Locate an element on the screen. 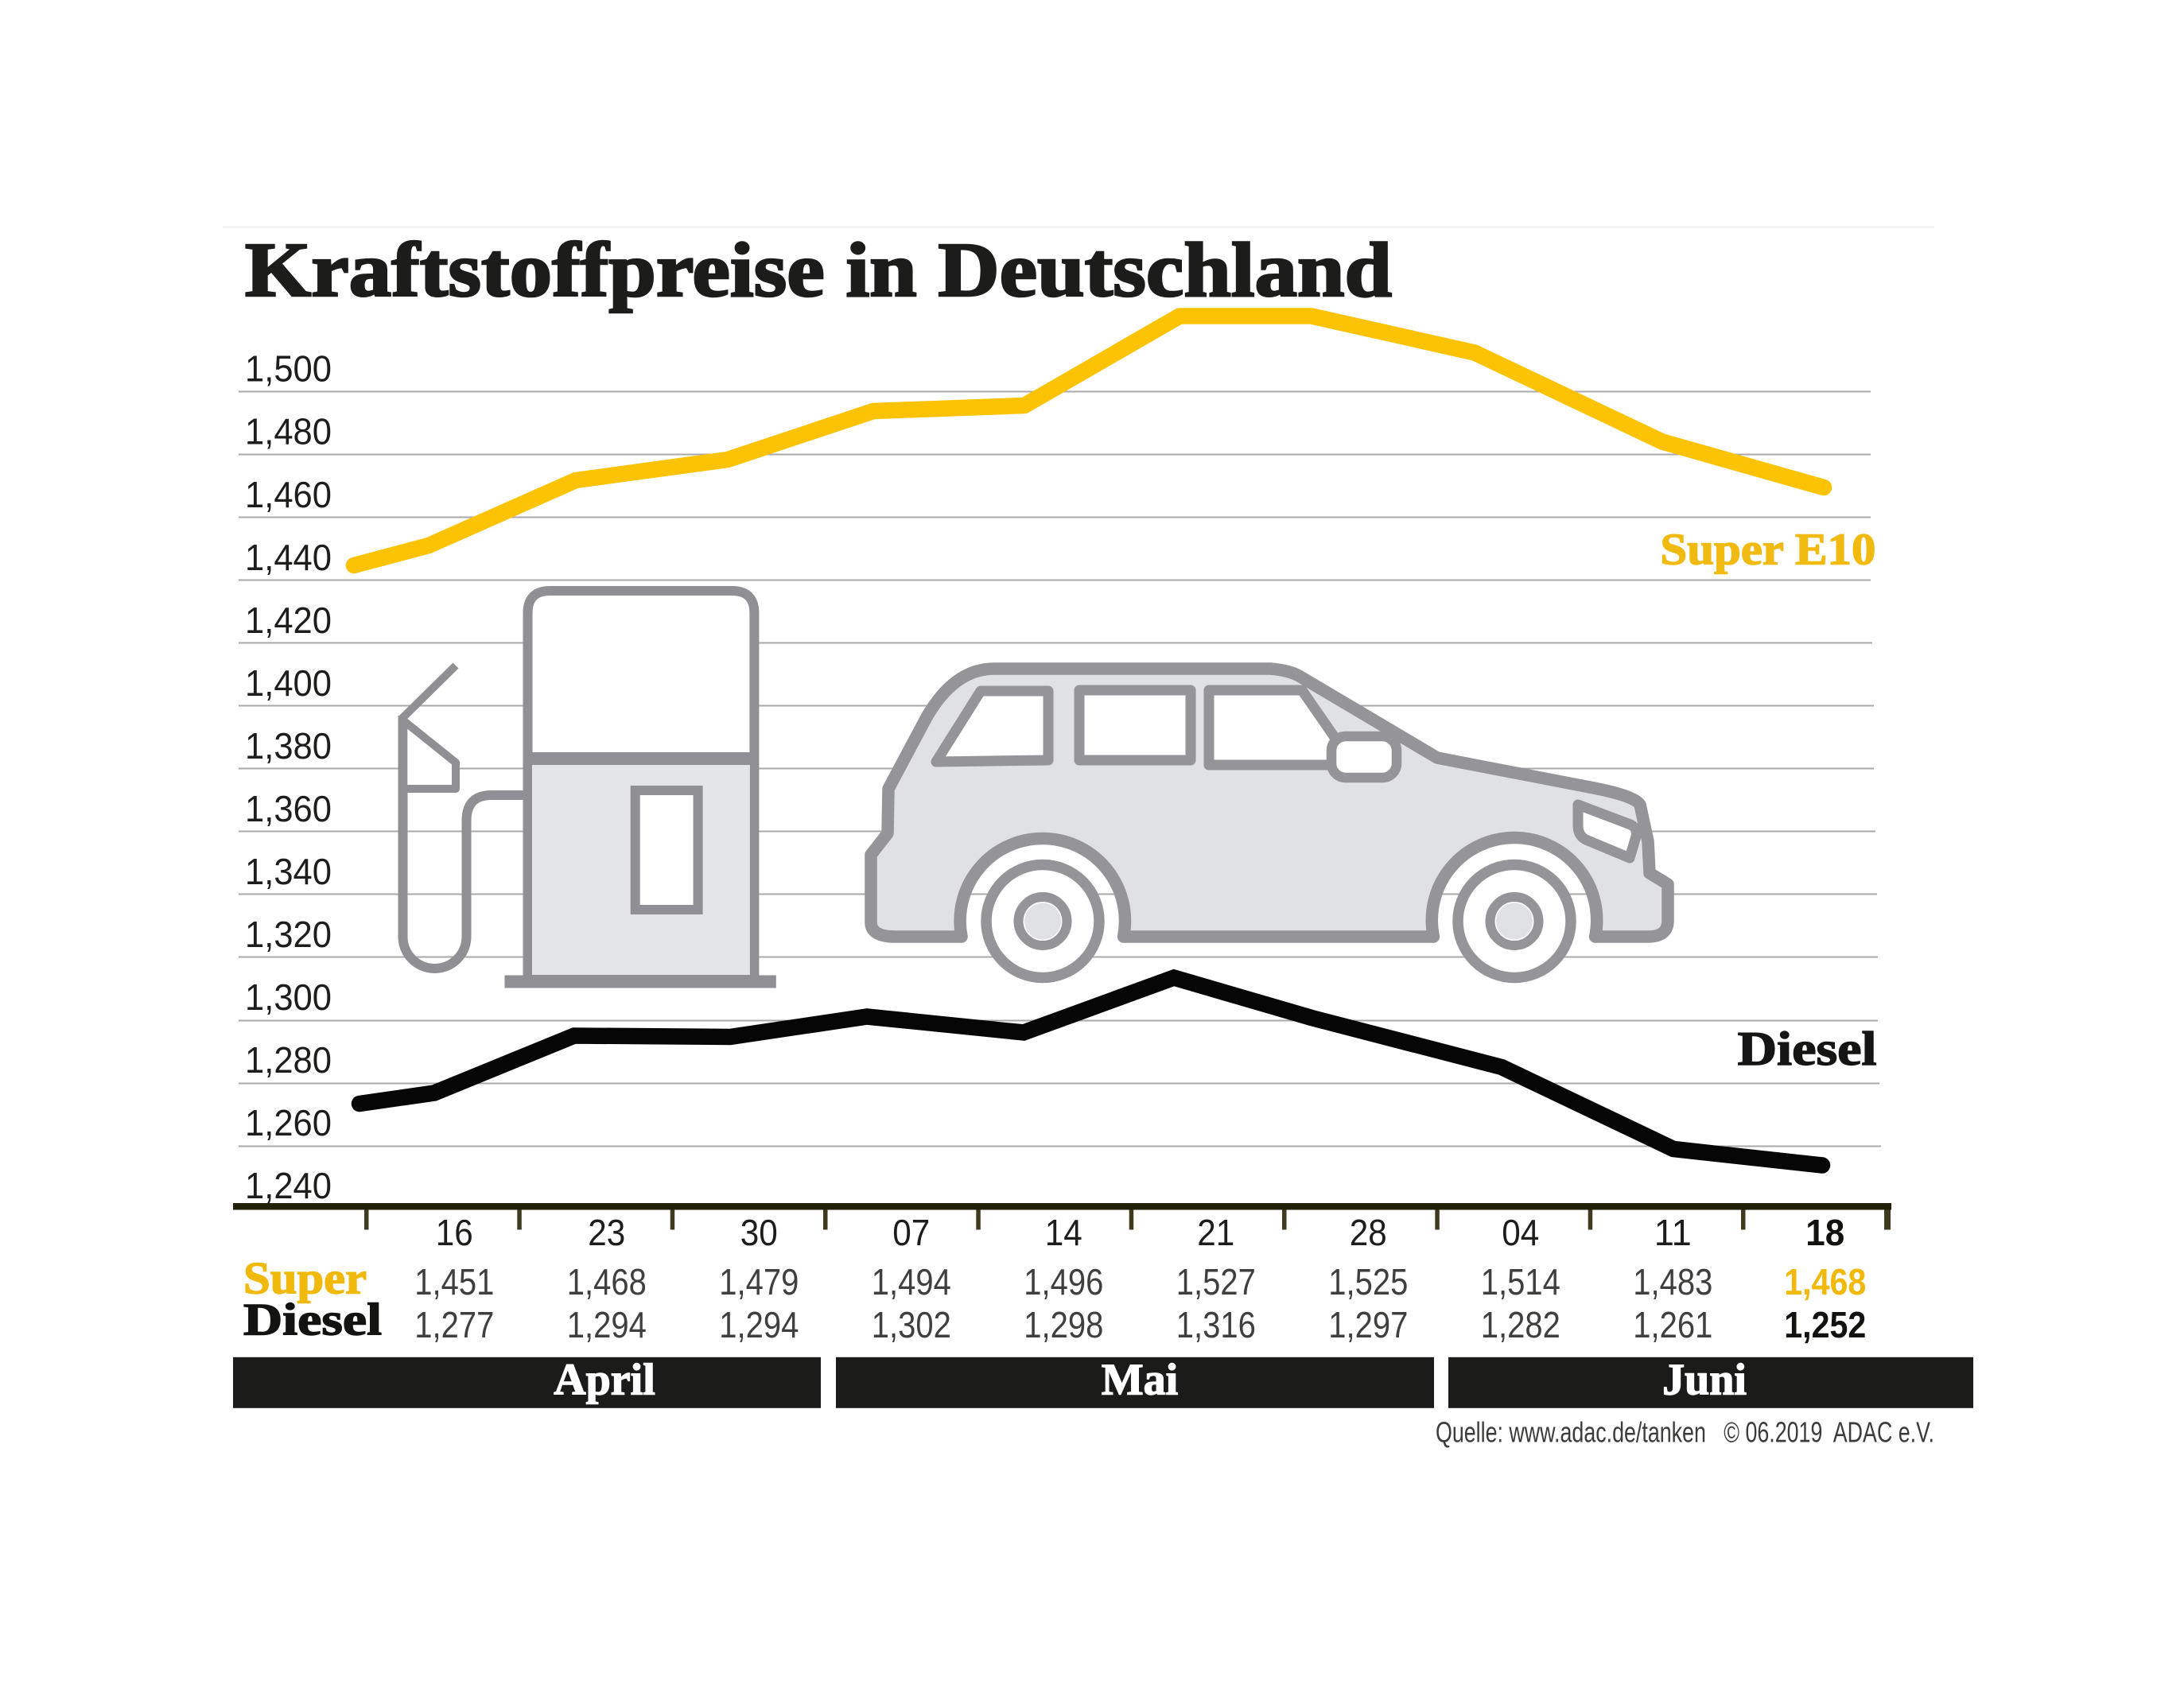 The width and height of the screenshot is (2157, 1708). svg-text: Super E10 is located at coordinates (1767, 550).